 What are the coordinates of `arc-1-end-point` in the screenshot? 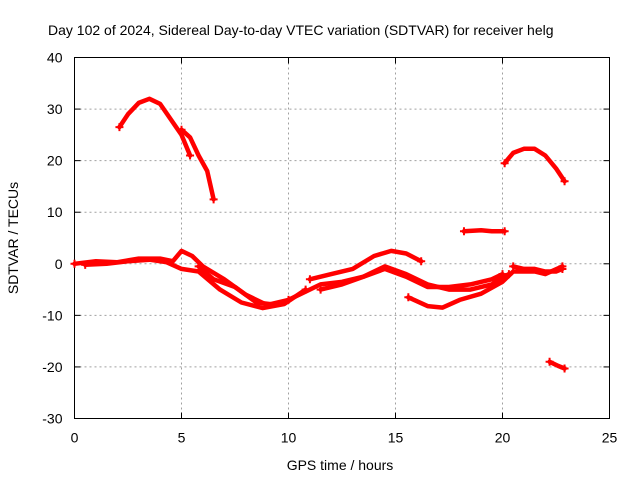 It's located at (190, 155).